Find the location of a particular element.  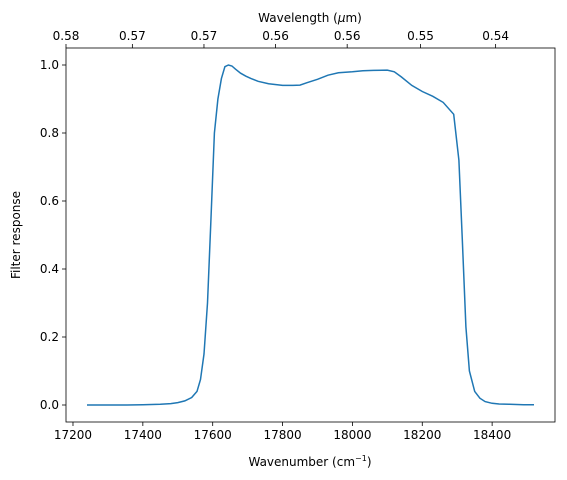

y-tick-label: 0.6 is located at coordinates (49, 201).